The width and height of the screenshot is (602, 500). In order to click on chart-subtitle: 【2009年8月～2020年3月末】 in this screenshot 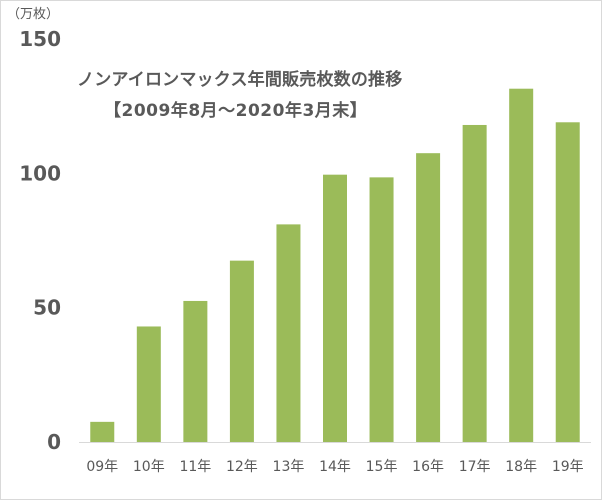, I will do `click(236, 111)`.